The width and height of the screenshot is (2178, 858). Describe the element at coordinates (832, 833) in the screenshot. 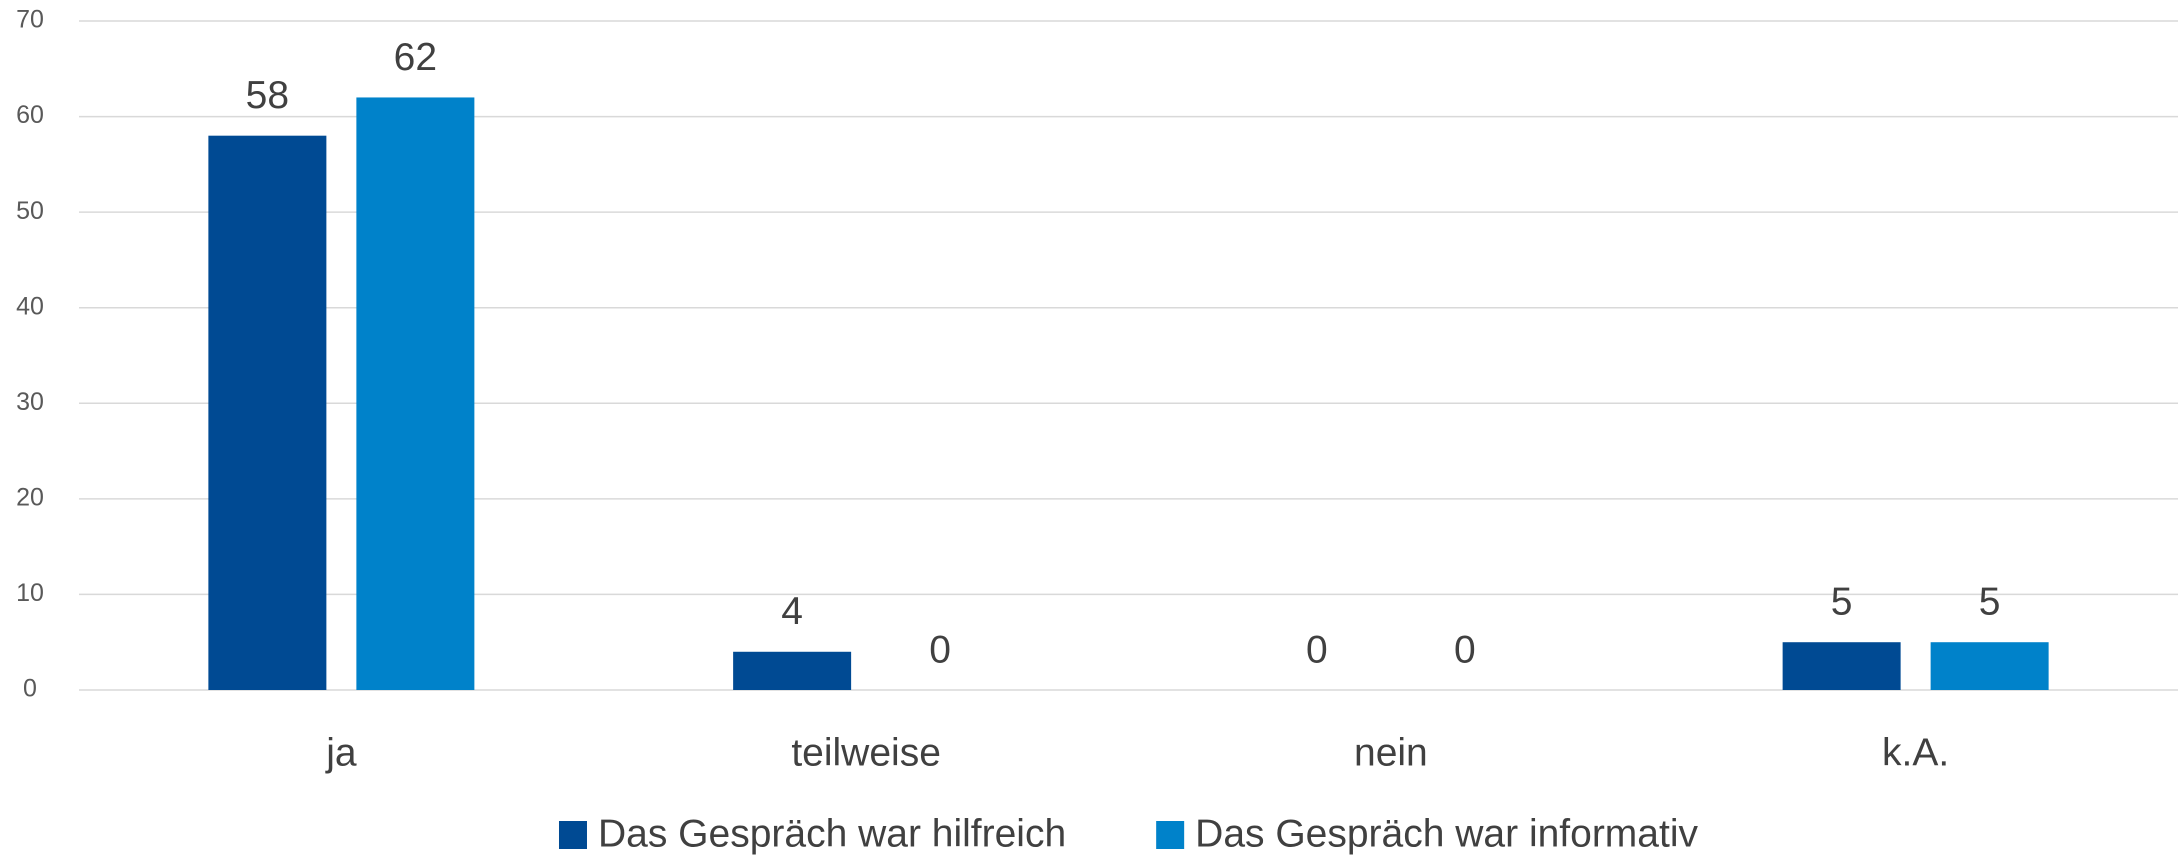

I see `legend-label: Das Gespräch war hilfreich` at that location.